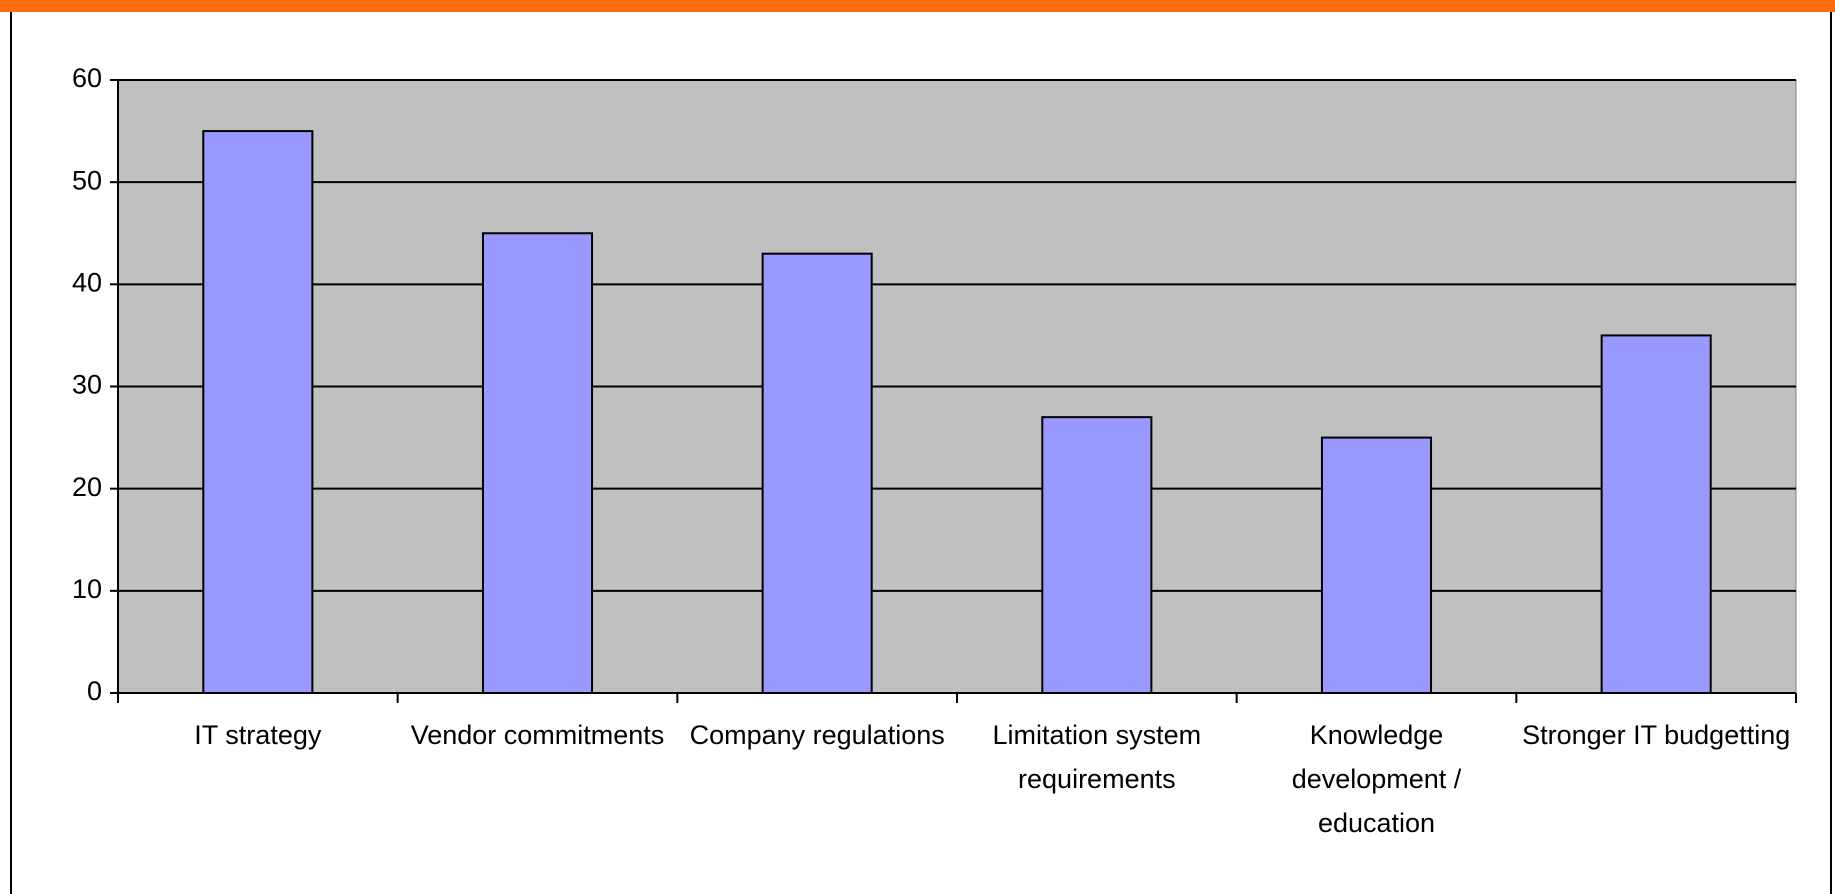 The image size is (1835, 894). Describe the element at coordinates (1097, 757) in the screenshot. I see `x-tick-label: Limitation system requirements` at that location.